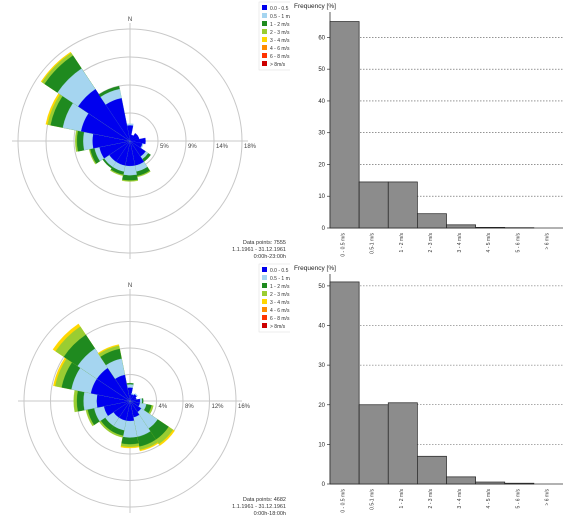 This screenshot has height=526, width=566. Describe the element at coordinates (222, 147) in the screenshot. I see `rose-ring-label: 14%` at that location.